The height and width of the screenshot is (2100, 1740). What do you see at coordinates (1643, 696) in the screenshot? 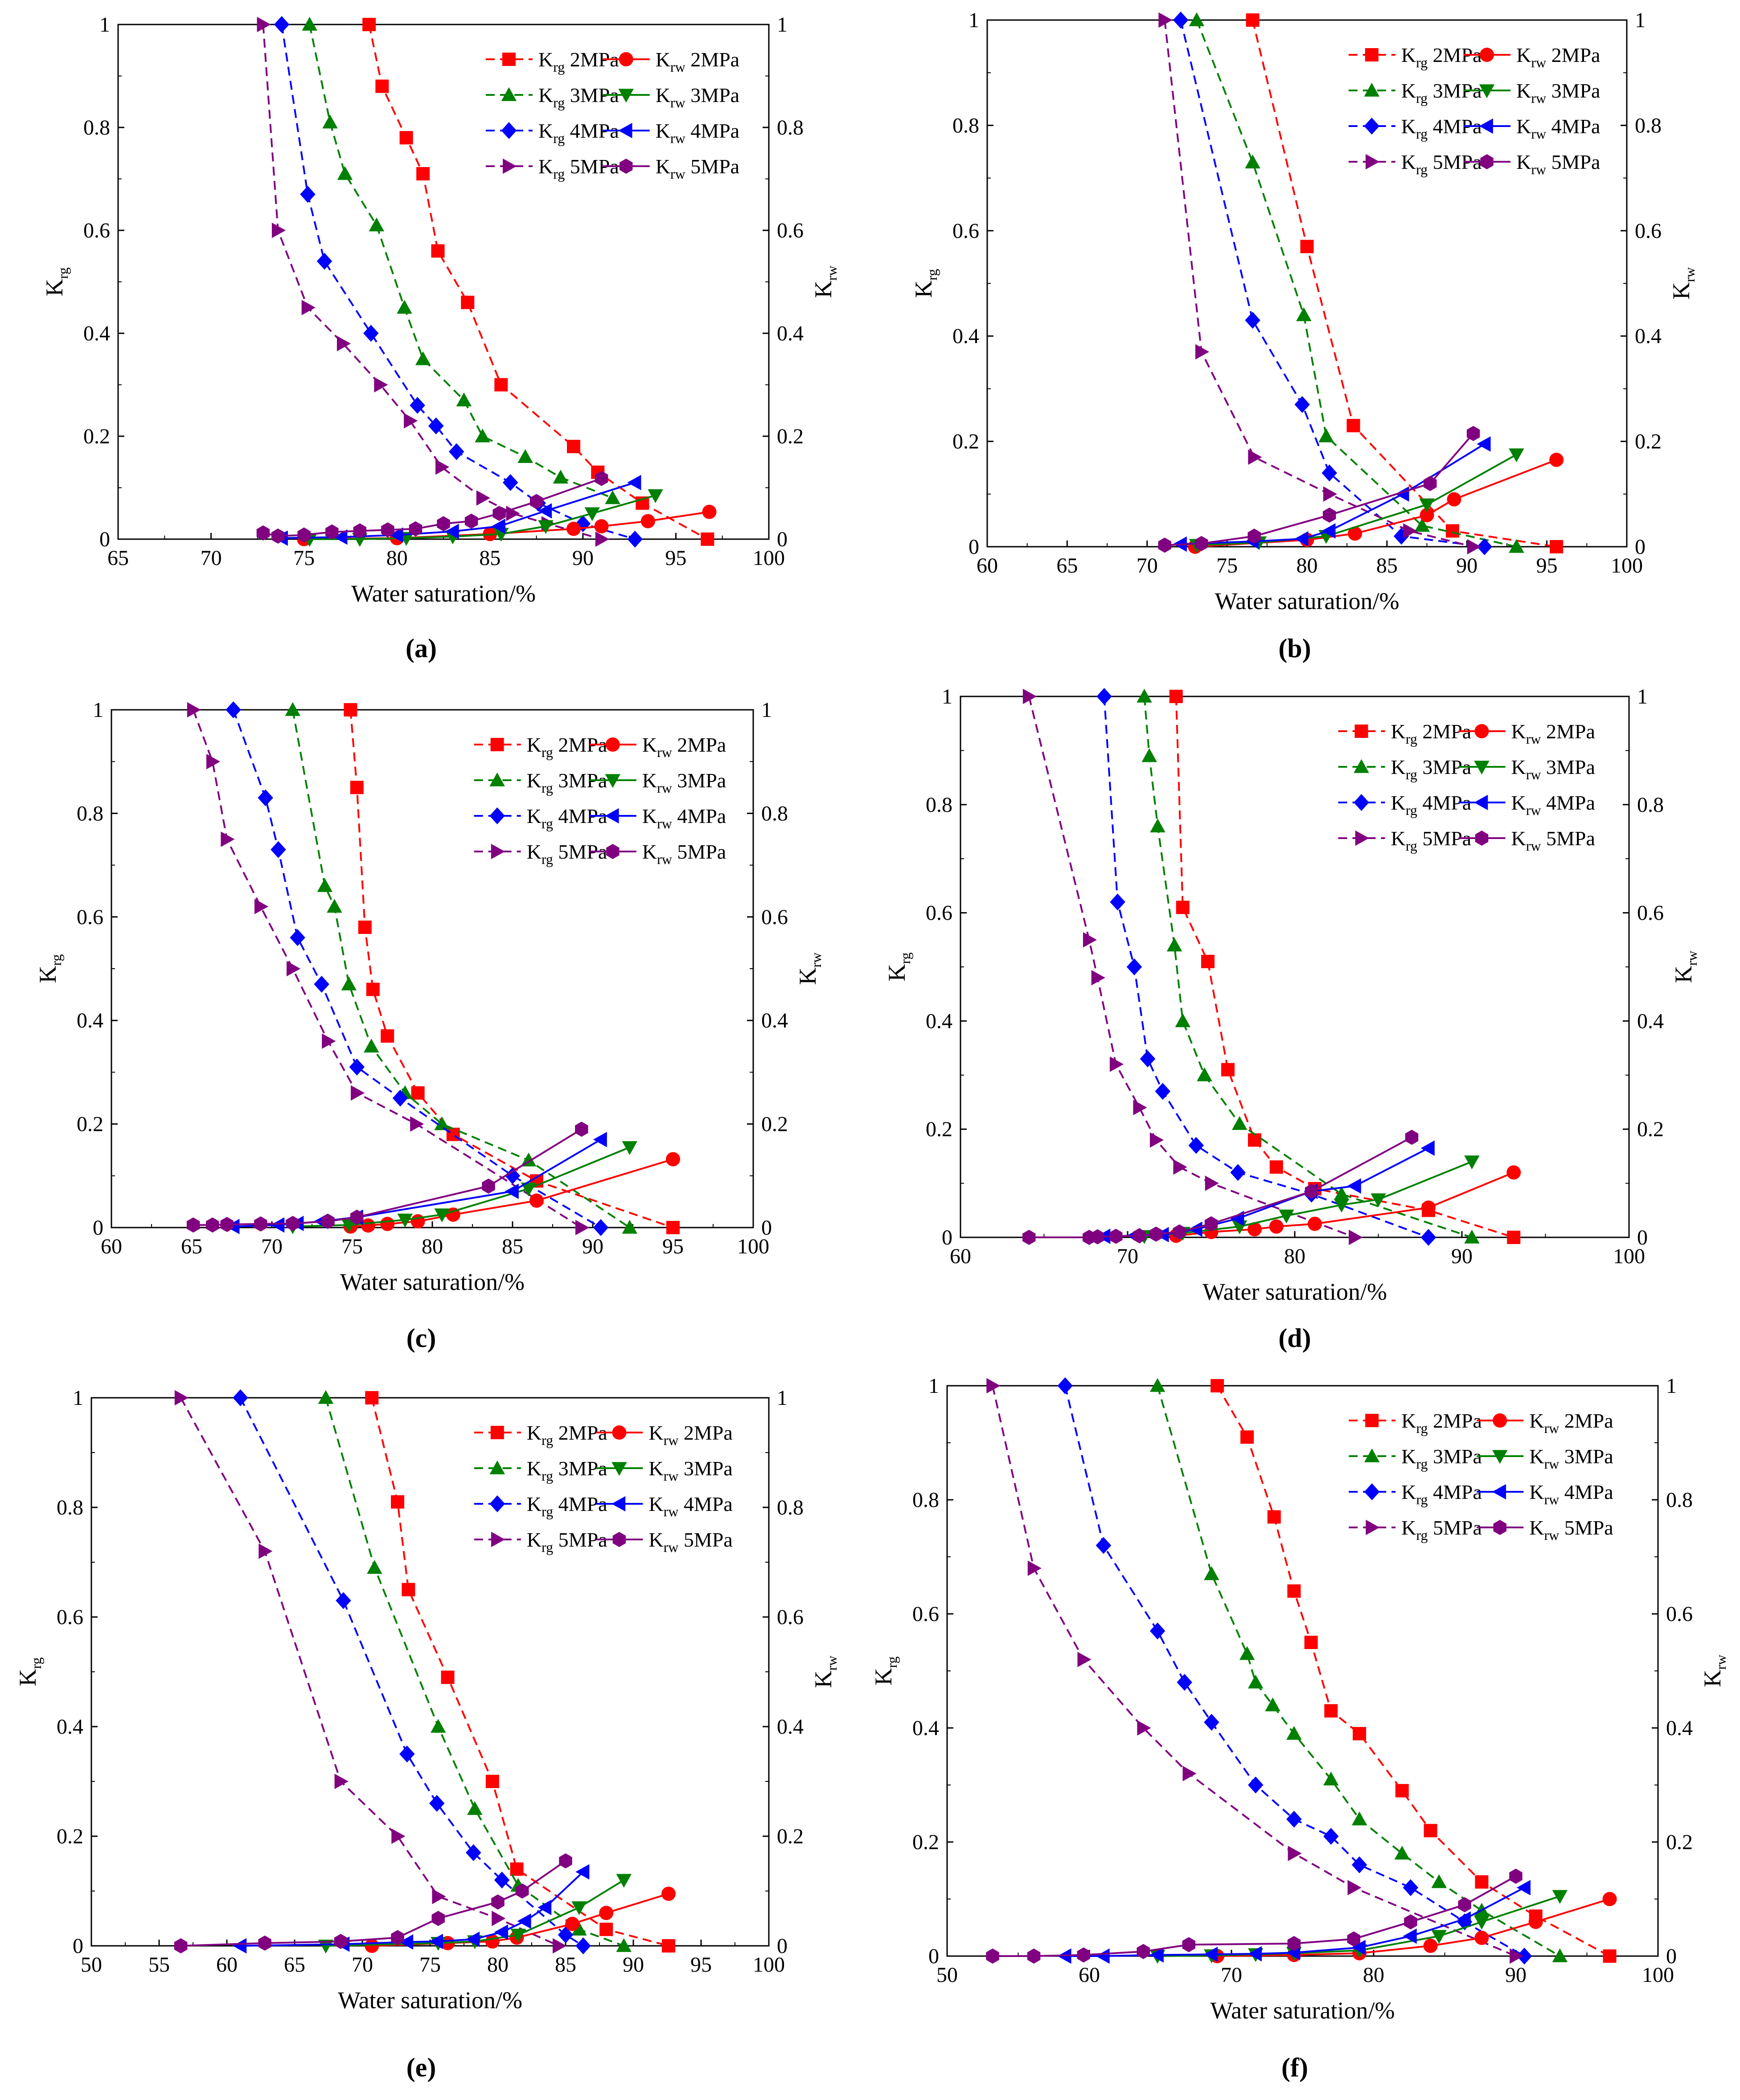
I see `y2-tick-label: 1` at bounding box center [1643, 696].